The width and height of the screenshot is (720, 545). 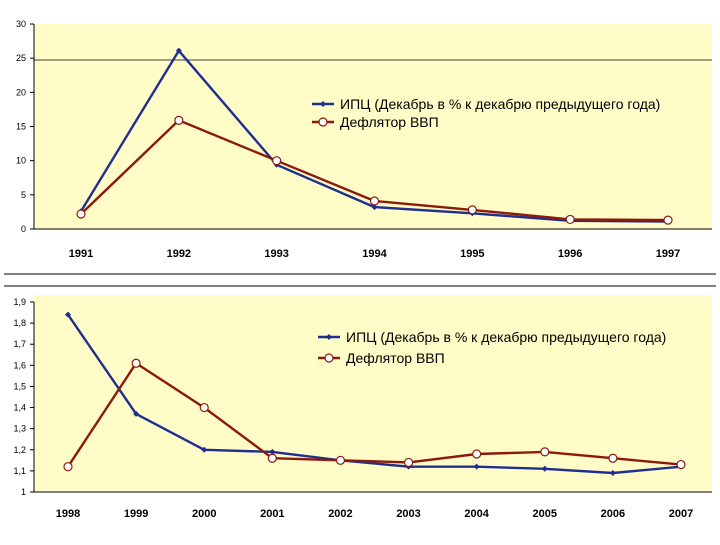 I want to click on x-tick-label: 1991, so click(x=81, y=254).